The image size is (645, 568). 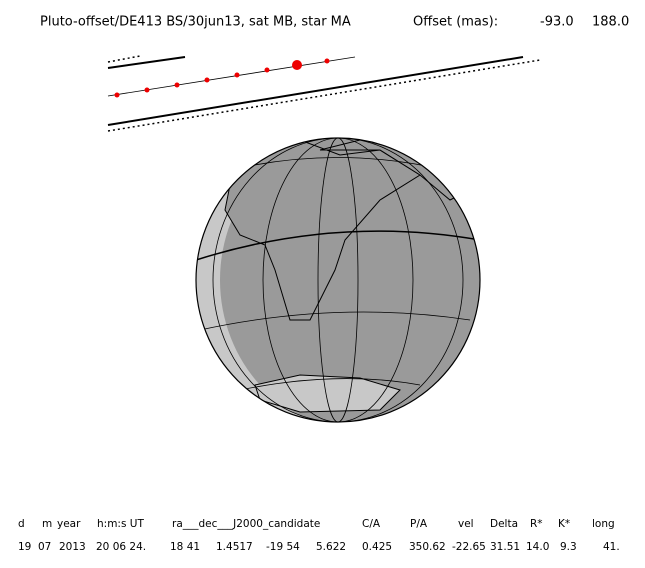 I want to click on col-header: Delta, so click(x=504, y=524).